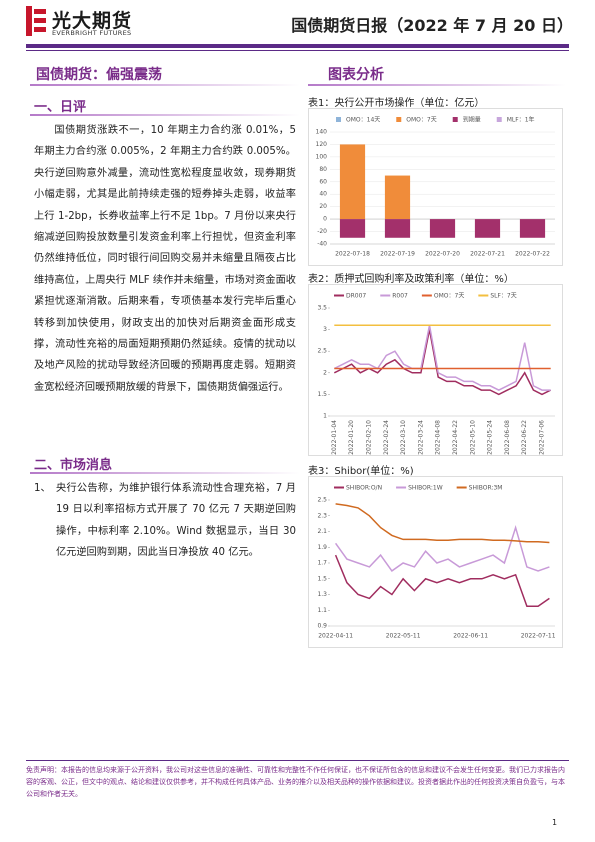  I want to click on header-title: 国债期货日报（2022 年 7 月 20 日）, so click(432, 25).